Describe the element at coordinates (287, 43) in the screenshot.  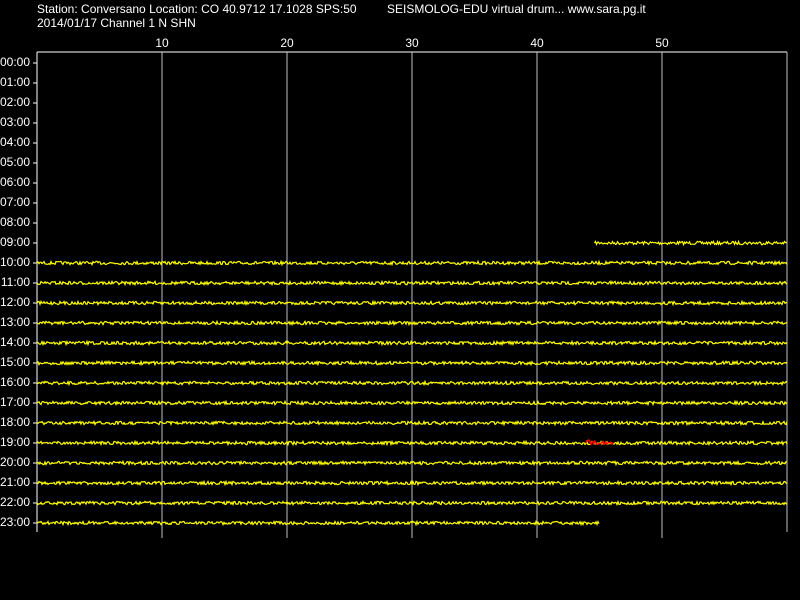
I see `x-tick-label: 20` at that location.